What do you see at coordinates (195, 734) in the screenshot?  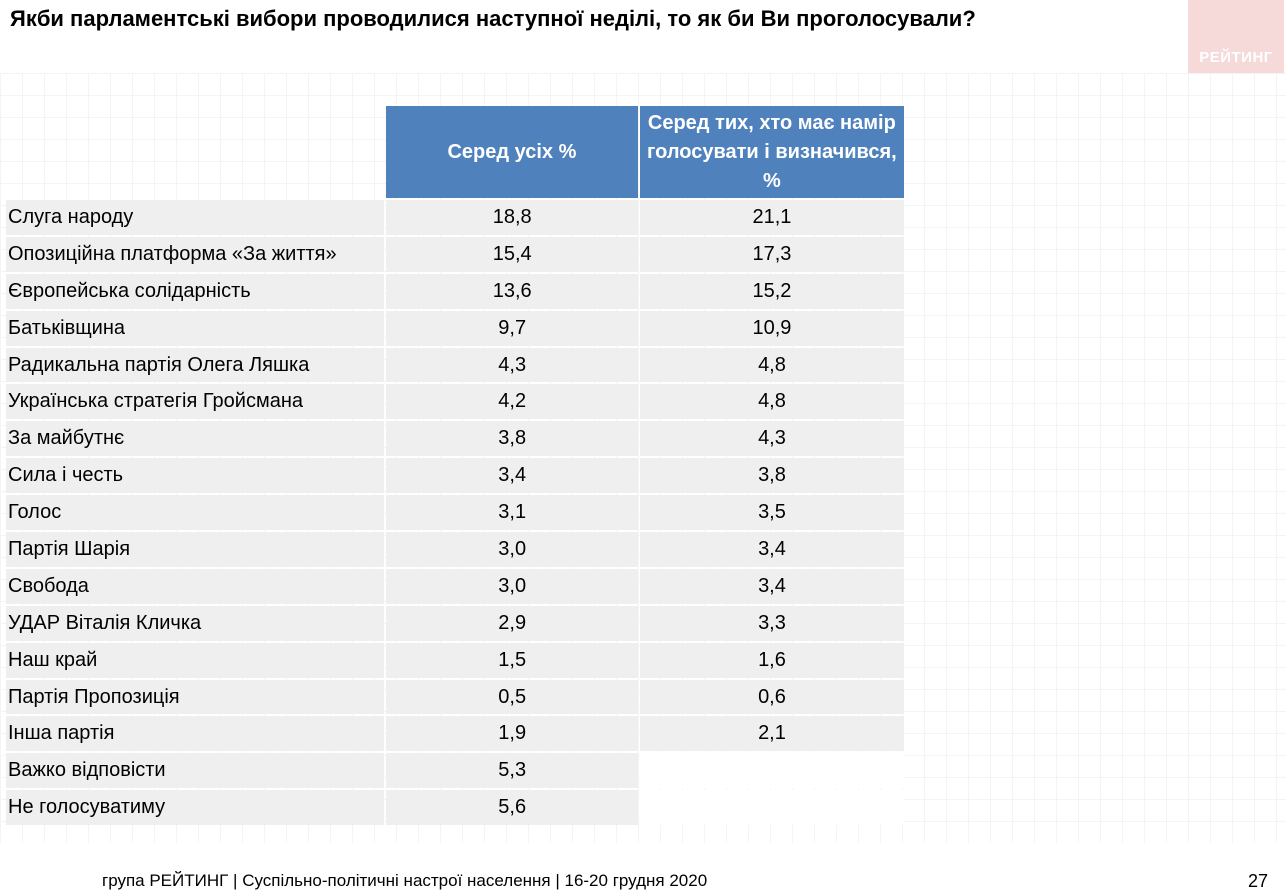 I see `party-name: Інша партія` at bounding box center [195, 734].